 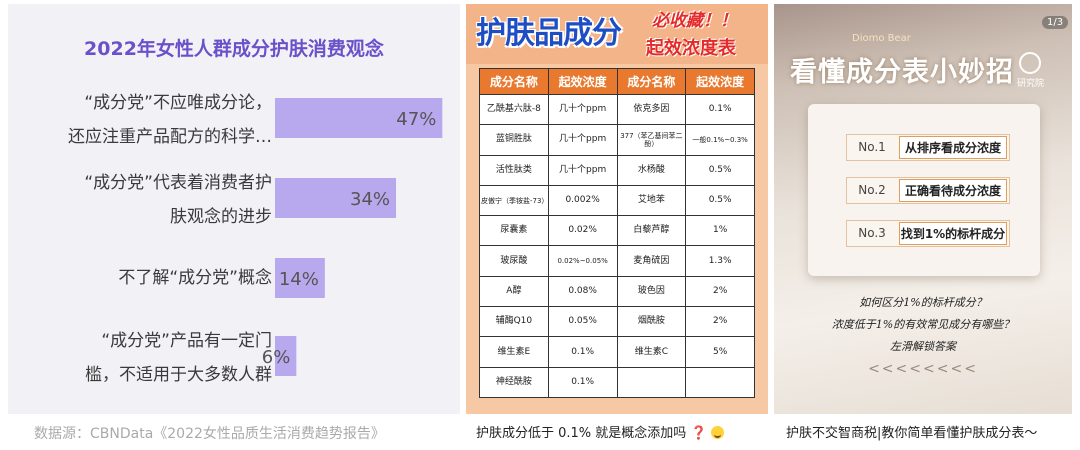 I want to click on concentration-cell: 0.02%~0.05%, so click(x=582, y=261).